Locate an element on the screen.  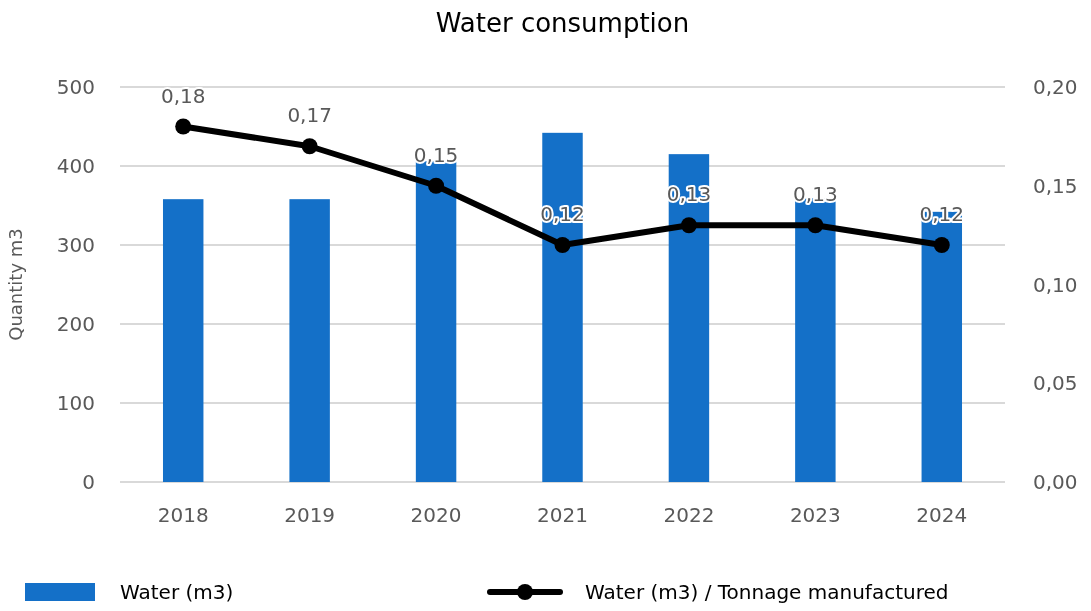
y2-tick-label: 0,05 is located at coordinates (1055, 383).